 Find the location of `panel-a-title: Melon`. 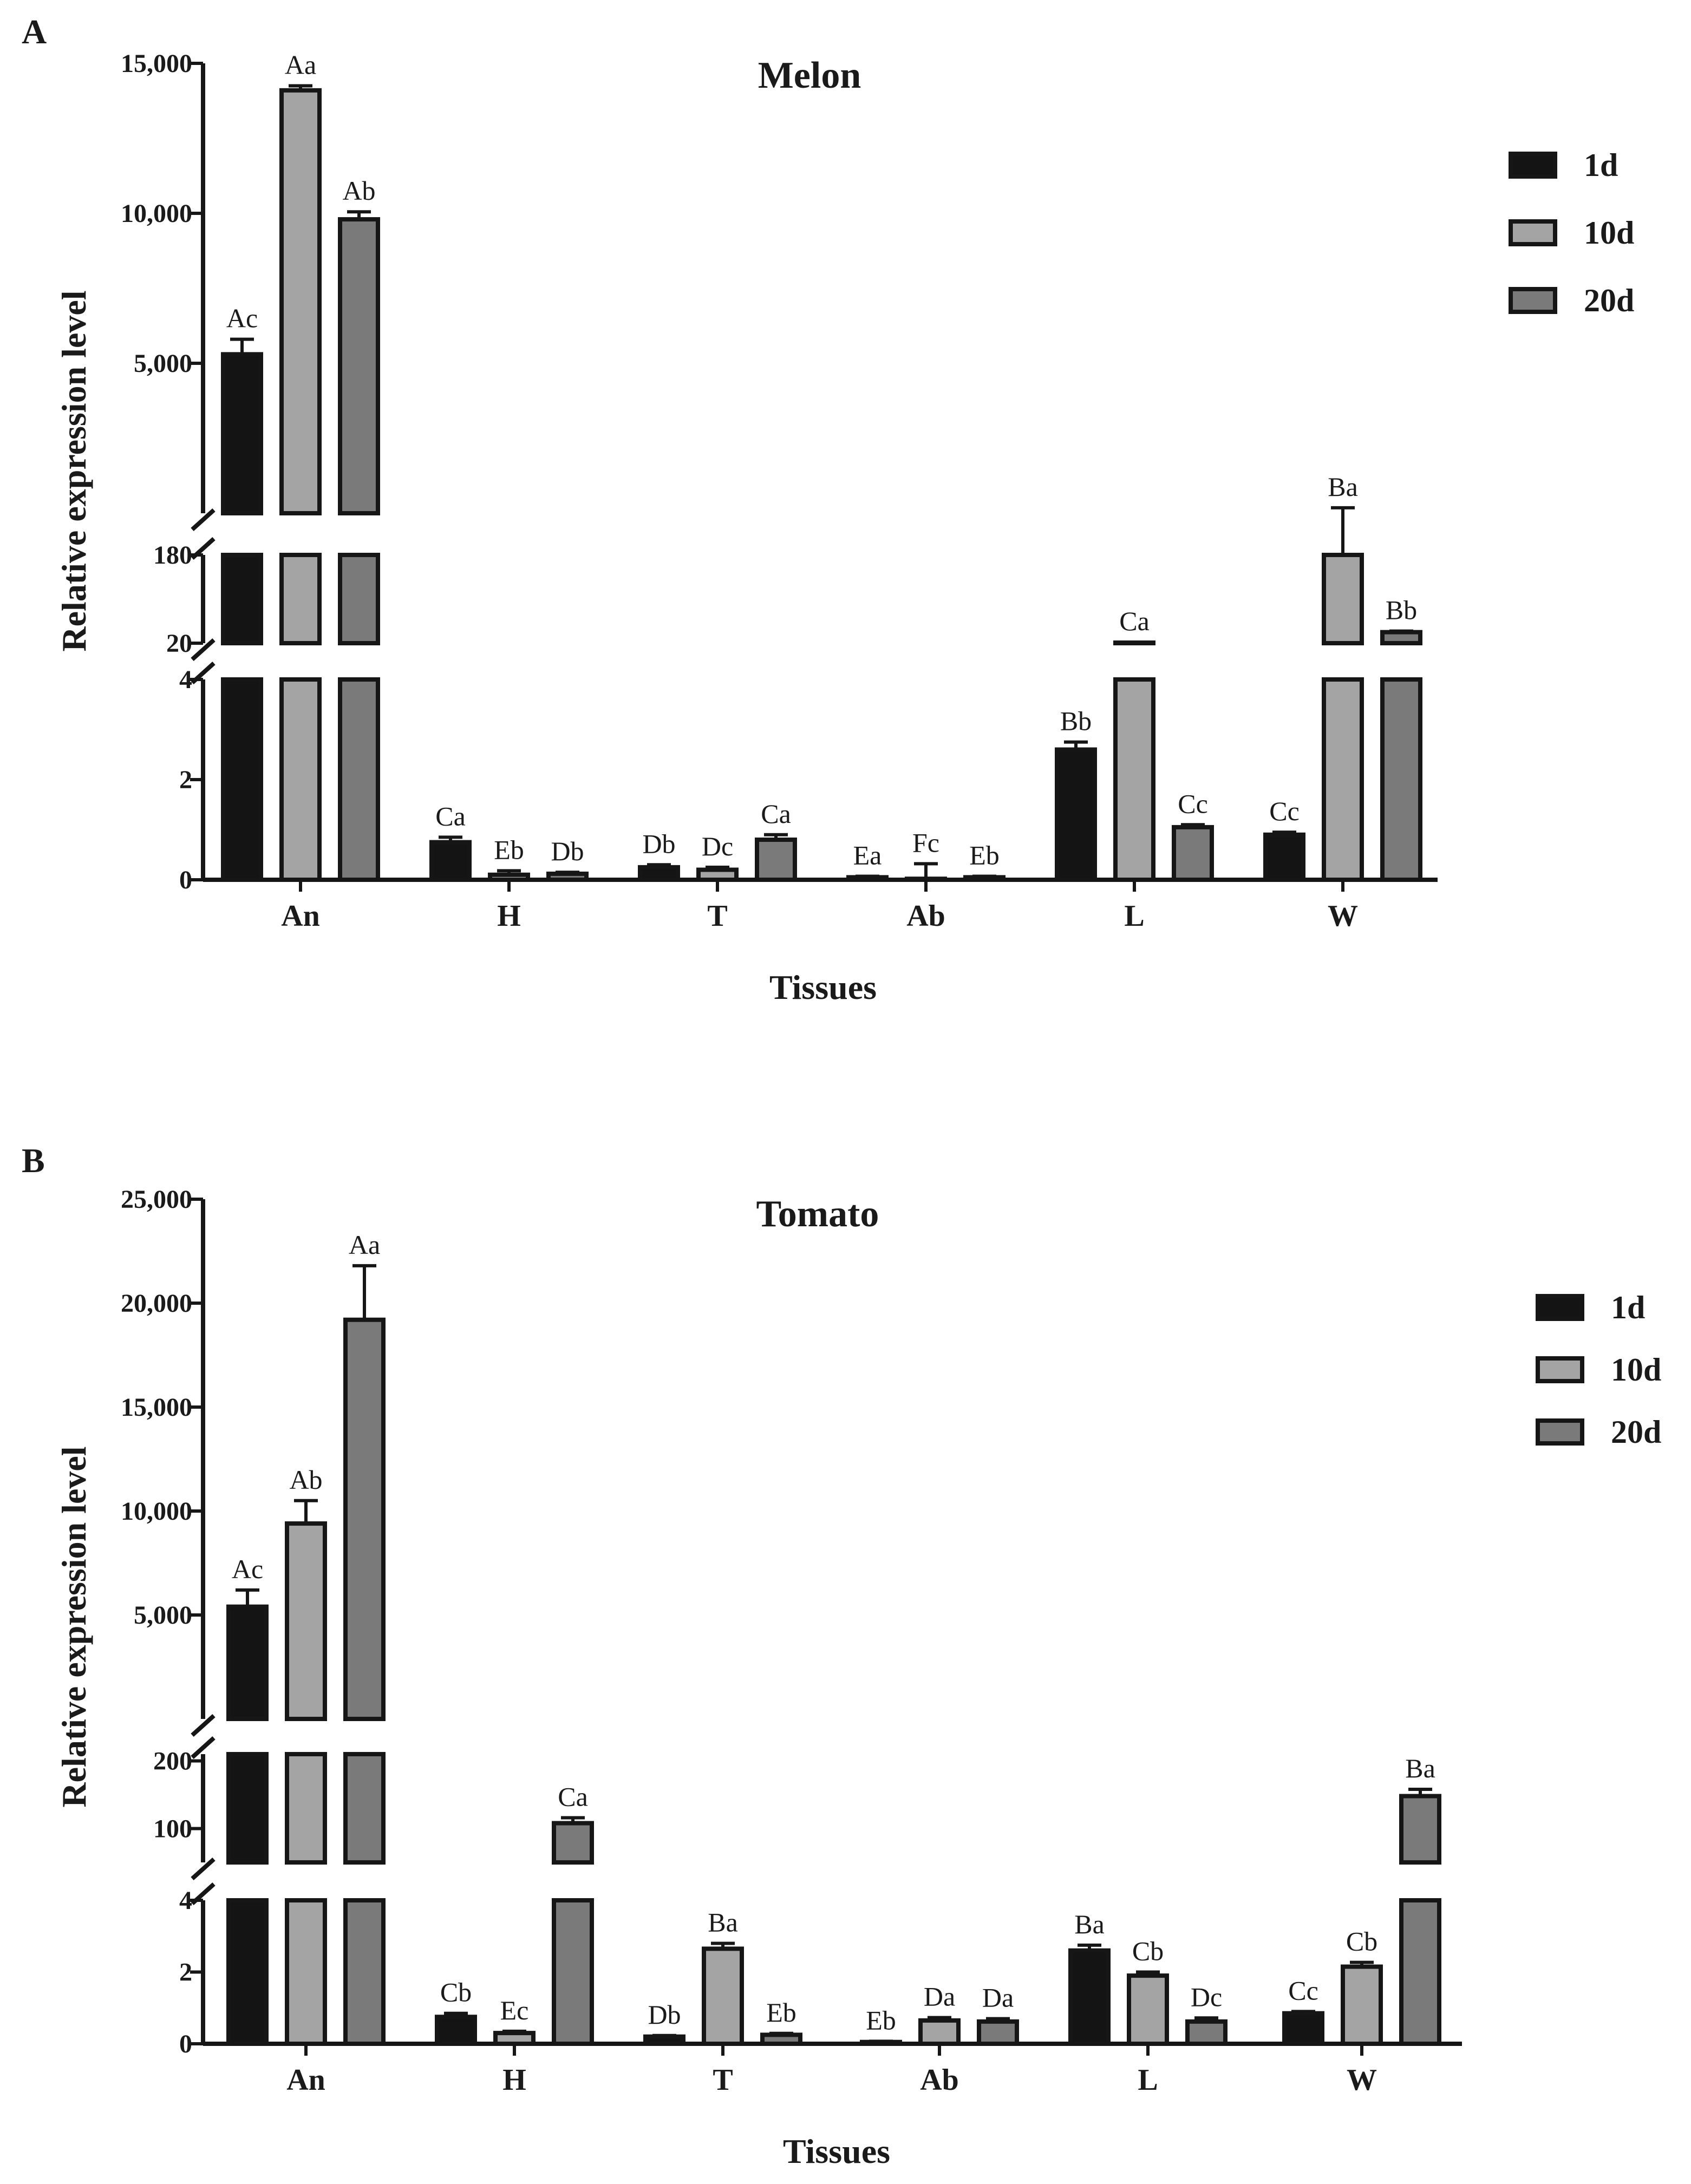

panel-a-title: Melon is located at coordinates (809, 76).